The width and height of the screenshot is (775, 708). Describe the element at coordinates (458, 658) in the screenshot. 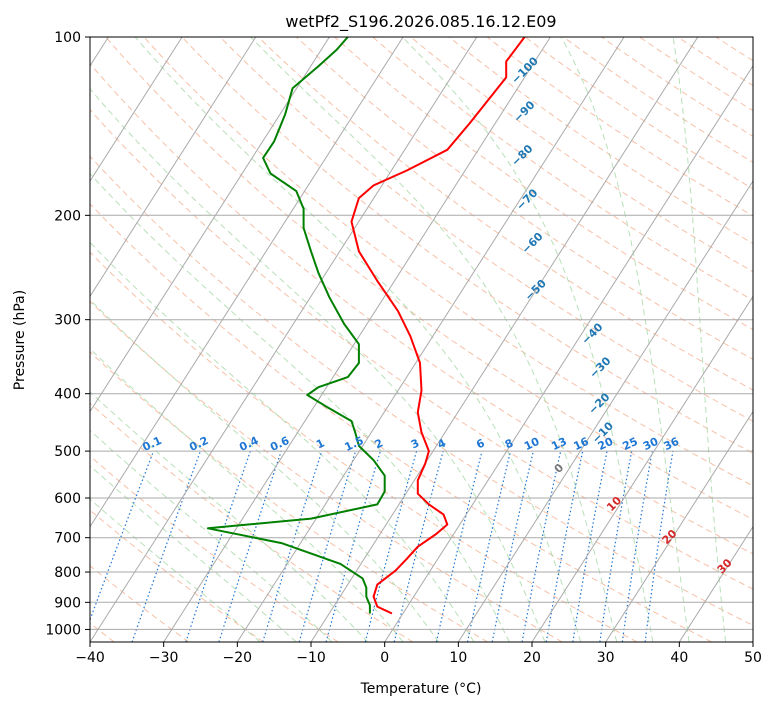

I see `x-tick-label: 10` at that location.